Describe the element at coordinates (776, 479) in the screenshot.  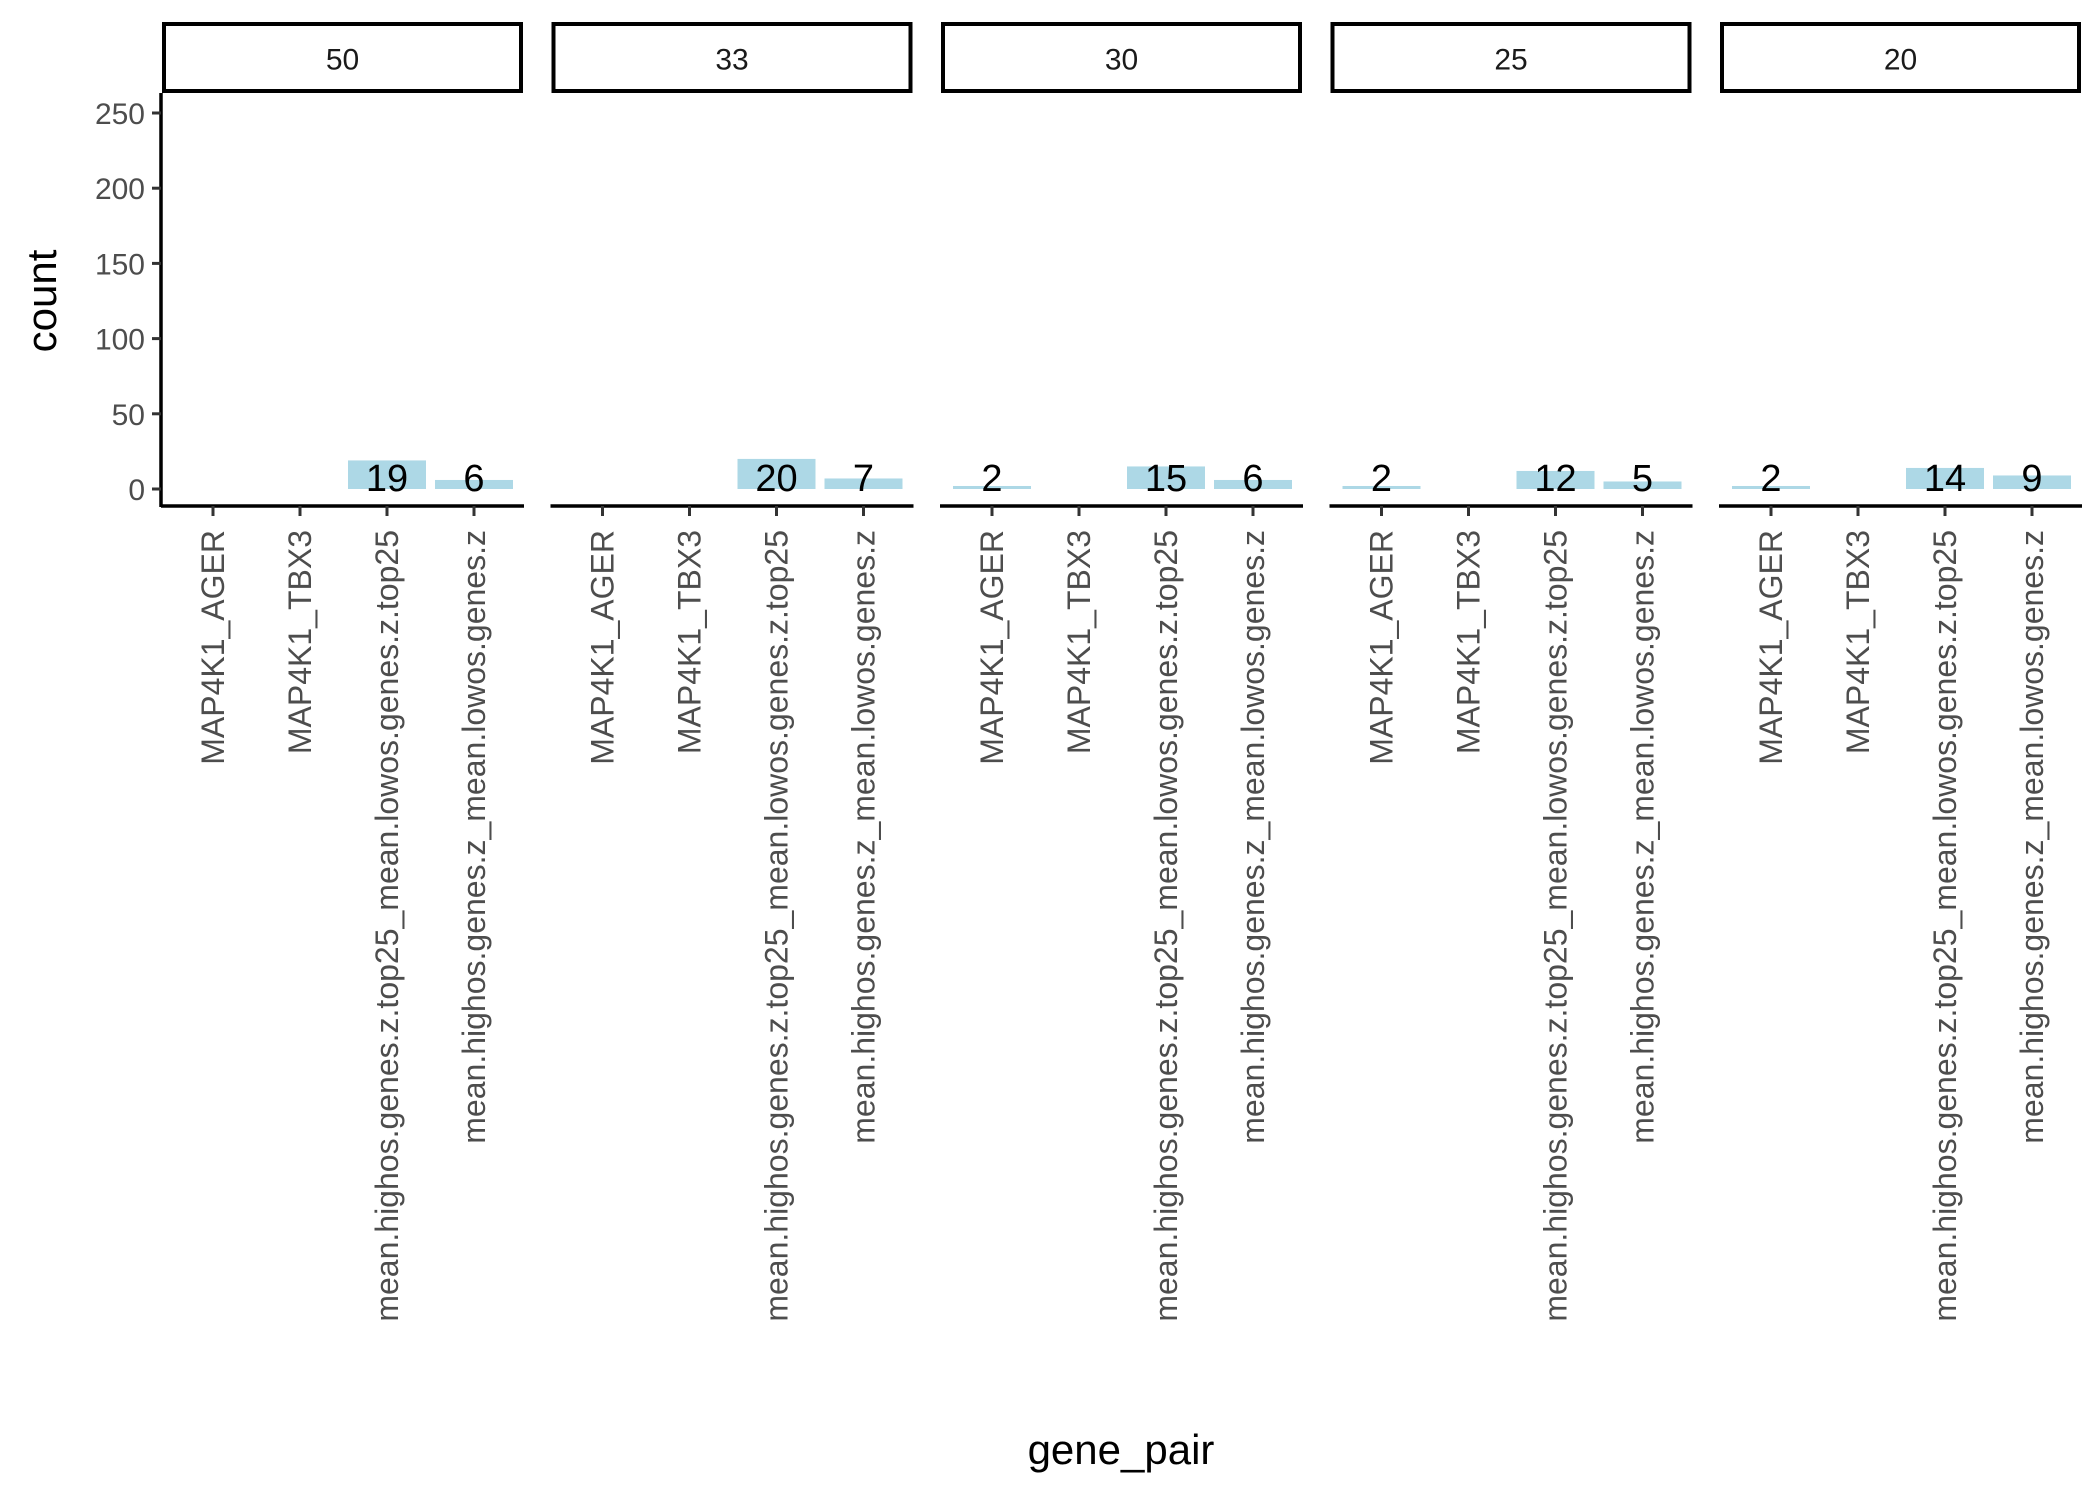
I see `bar-value-label: 20` at that location.